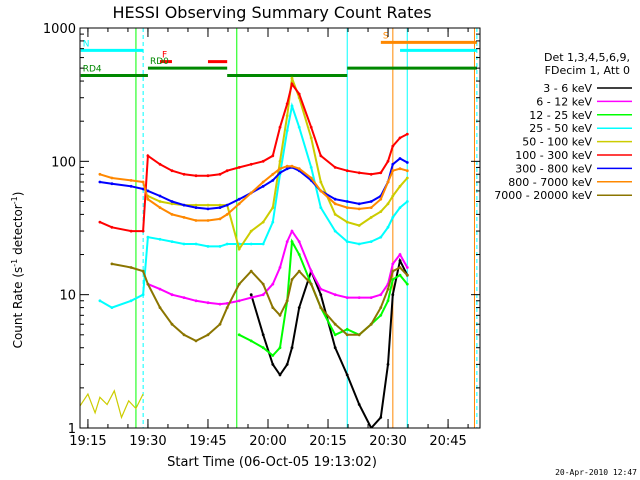  I want to click on chart-title: HESSI Observing Summary Count Rates, so click(271, 12).